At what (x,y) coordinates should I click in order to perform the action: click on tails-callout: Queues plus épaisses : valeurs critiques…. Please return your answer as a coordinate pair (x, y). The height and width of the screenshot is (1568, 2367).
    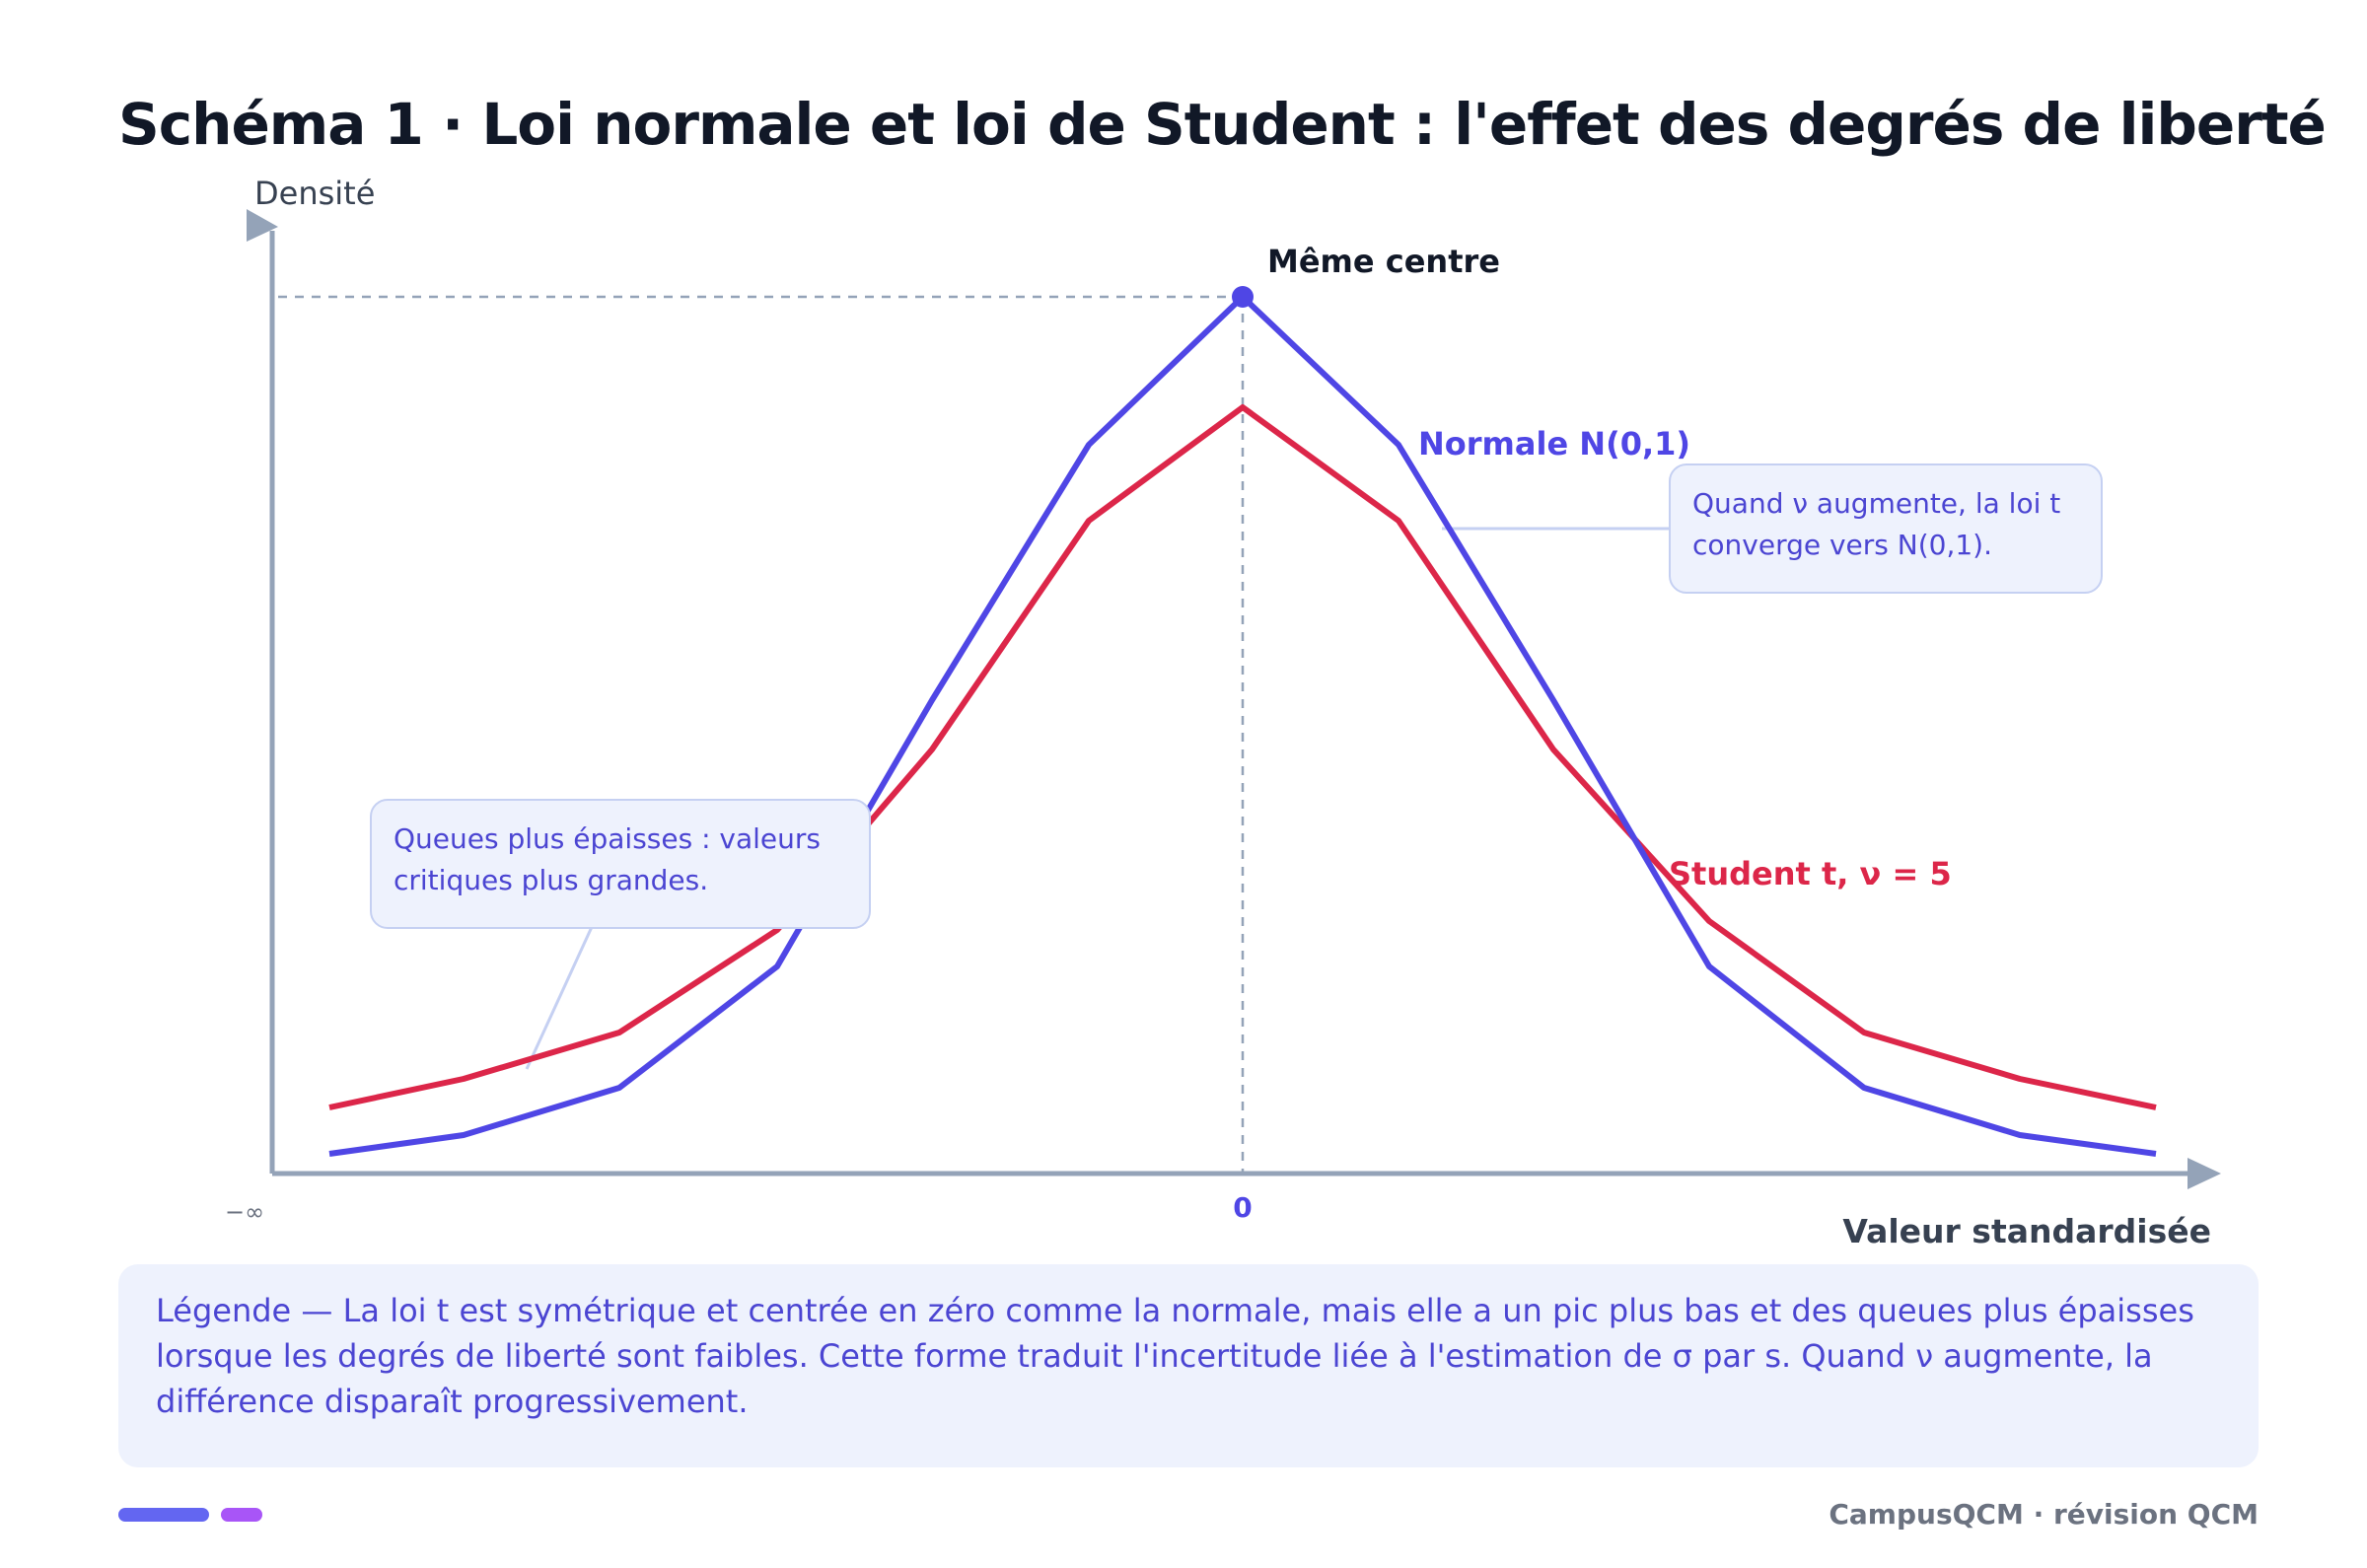
    Looking at the image, I should click on (621, 864).